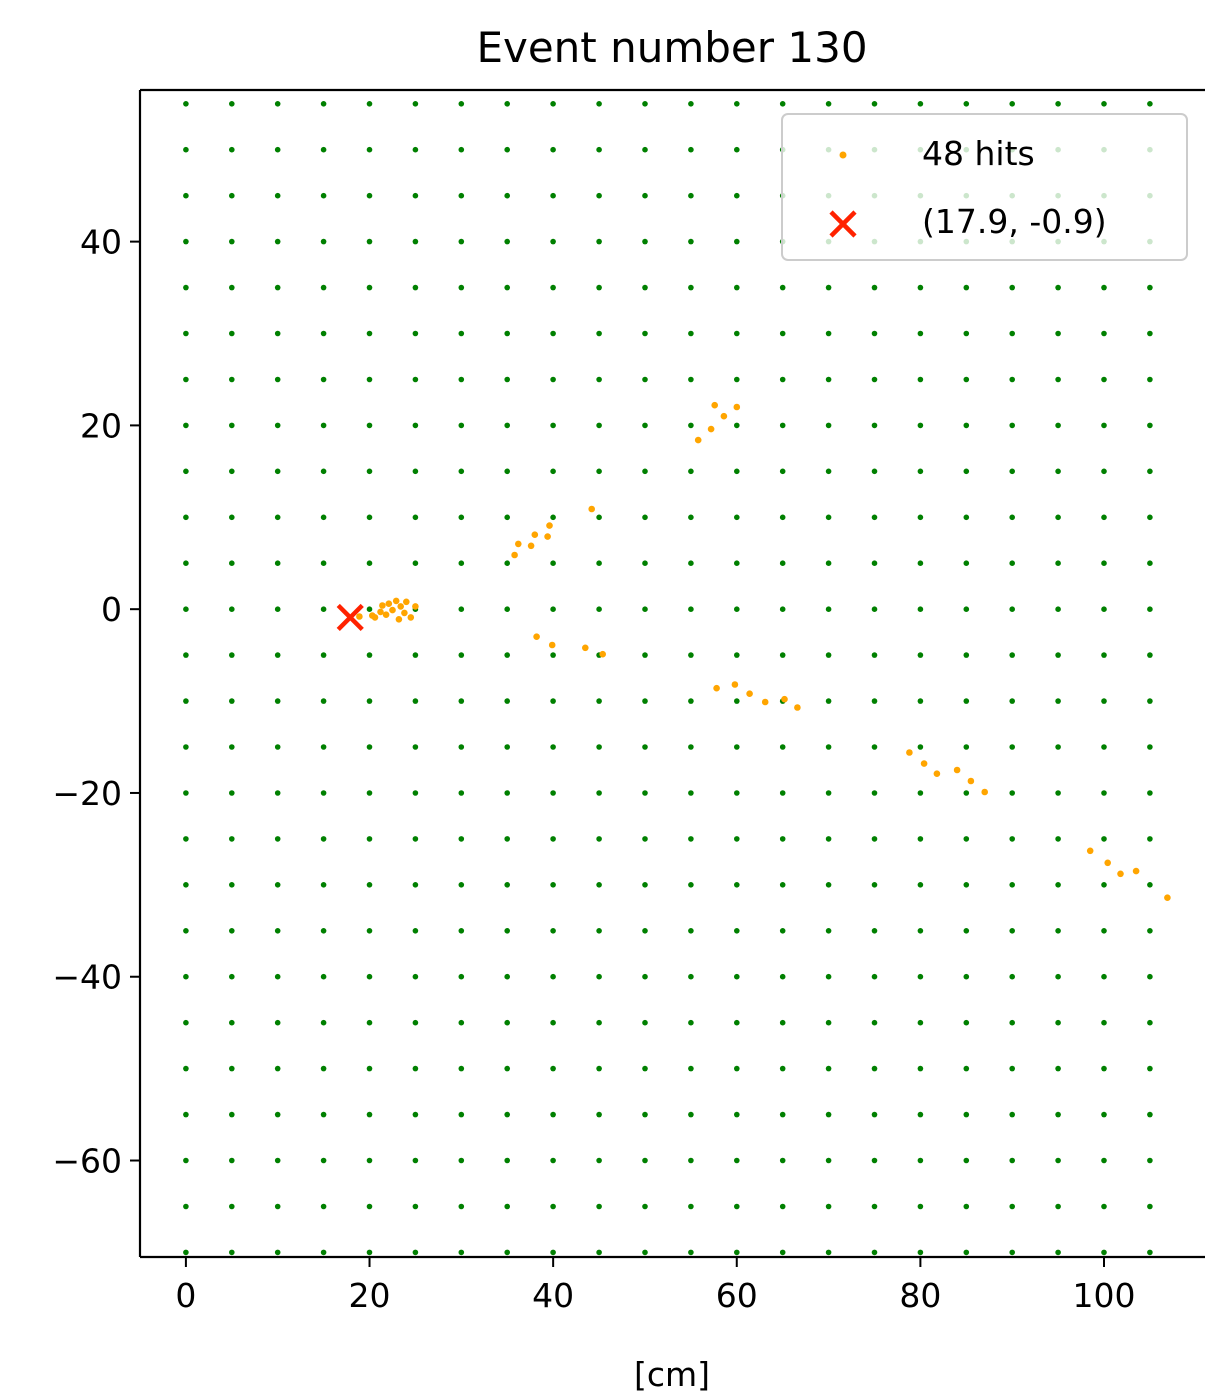 The height and width of the screenshot is (1398, 1205). I want to click on x-tick-label: 80, so click(920, 1295).